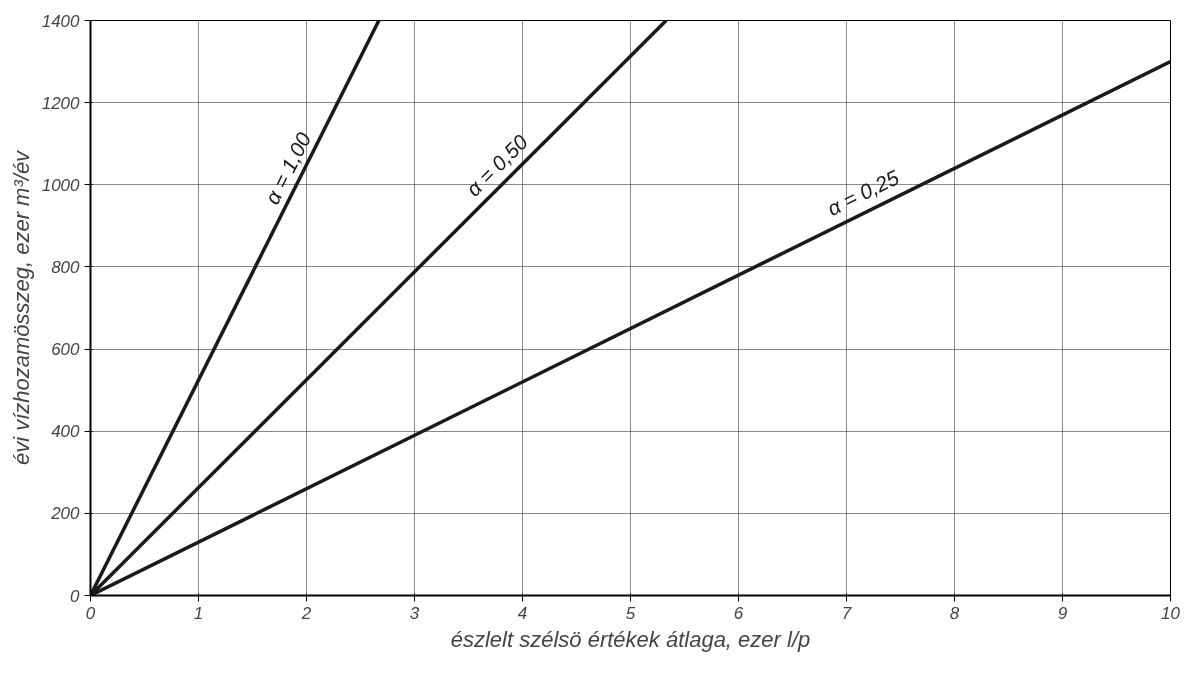  I want to click on x-tick-label: 9, so click(1062, 613).